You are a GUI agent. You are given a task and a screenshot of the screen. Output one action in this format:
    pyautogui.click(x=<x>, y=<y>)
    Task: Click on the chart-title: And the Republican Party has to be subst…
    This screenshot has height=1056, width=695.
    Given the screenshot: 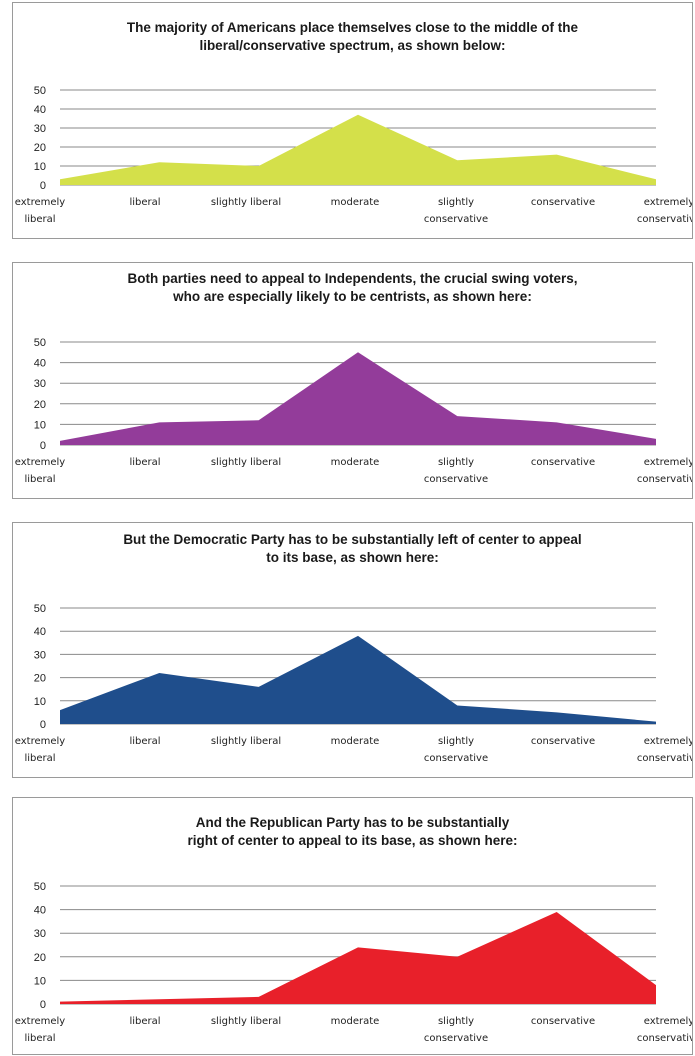 What is the action you would take?
    pyautogui.click(x=352, y=831)
    